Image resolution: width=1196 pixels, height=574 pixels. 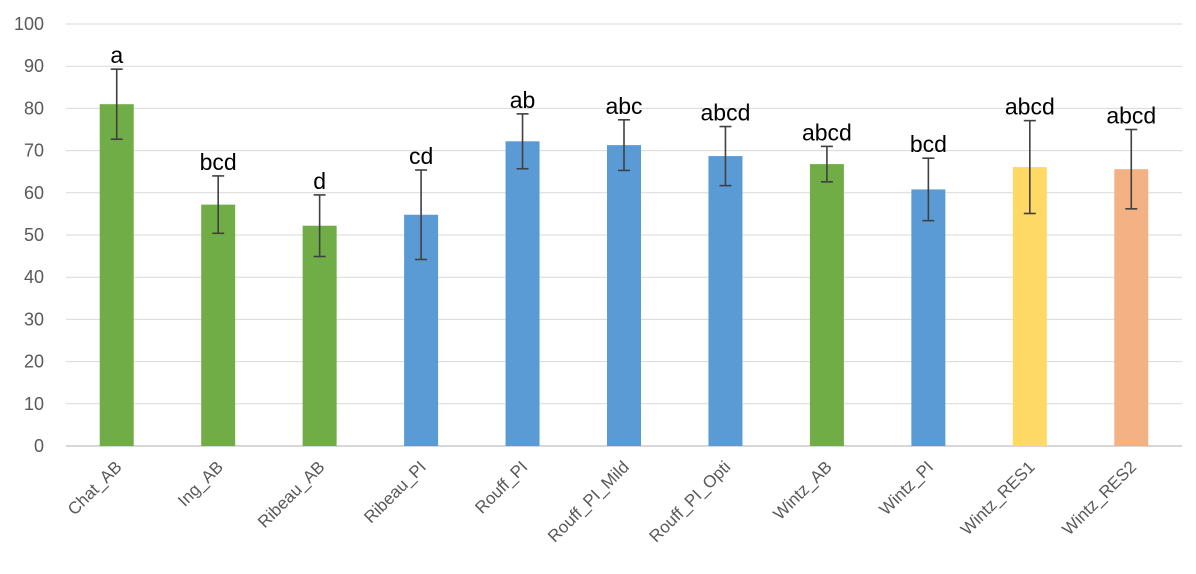 What do you see at coordinates (29, 24) in the screenshot?
I see `y-tick-label: 100` at bounding box center [29, 24].